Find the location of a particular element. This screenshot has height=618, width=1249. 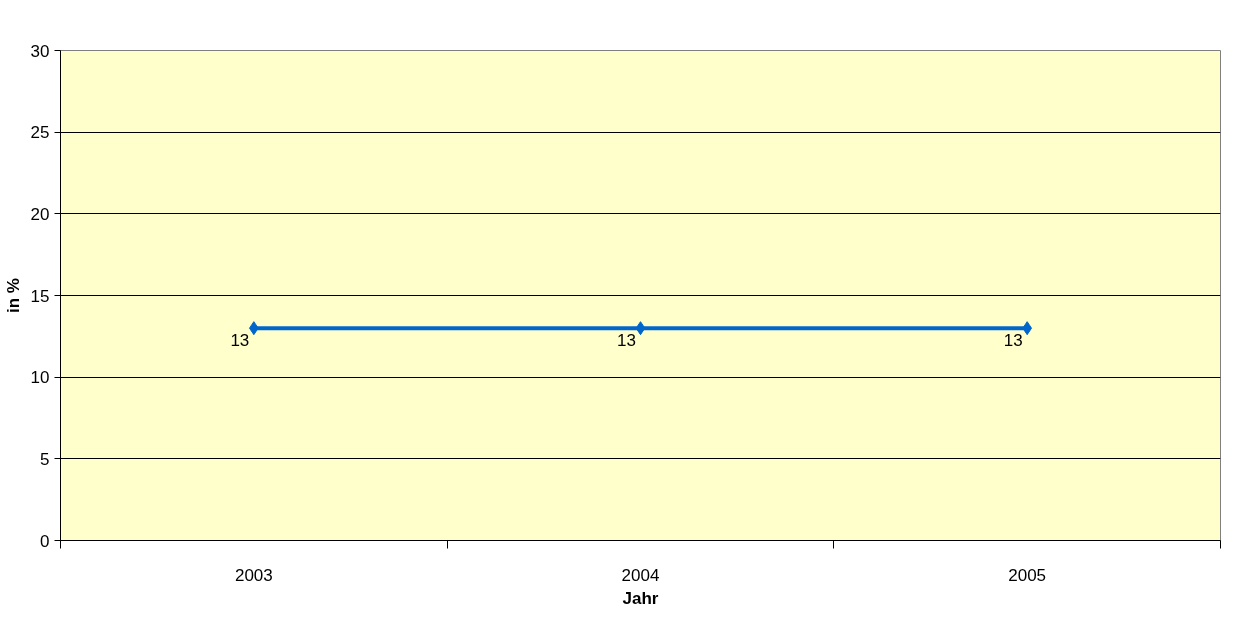

x-axis-title: Jahr is located at coordinates (640, 598).